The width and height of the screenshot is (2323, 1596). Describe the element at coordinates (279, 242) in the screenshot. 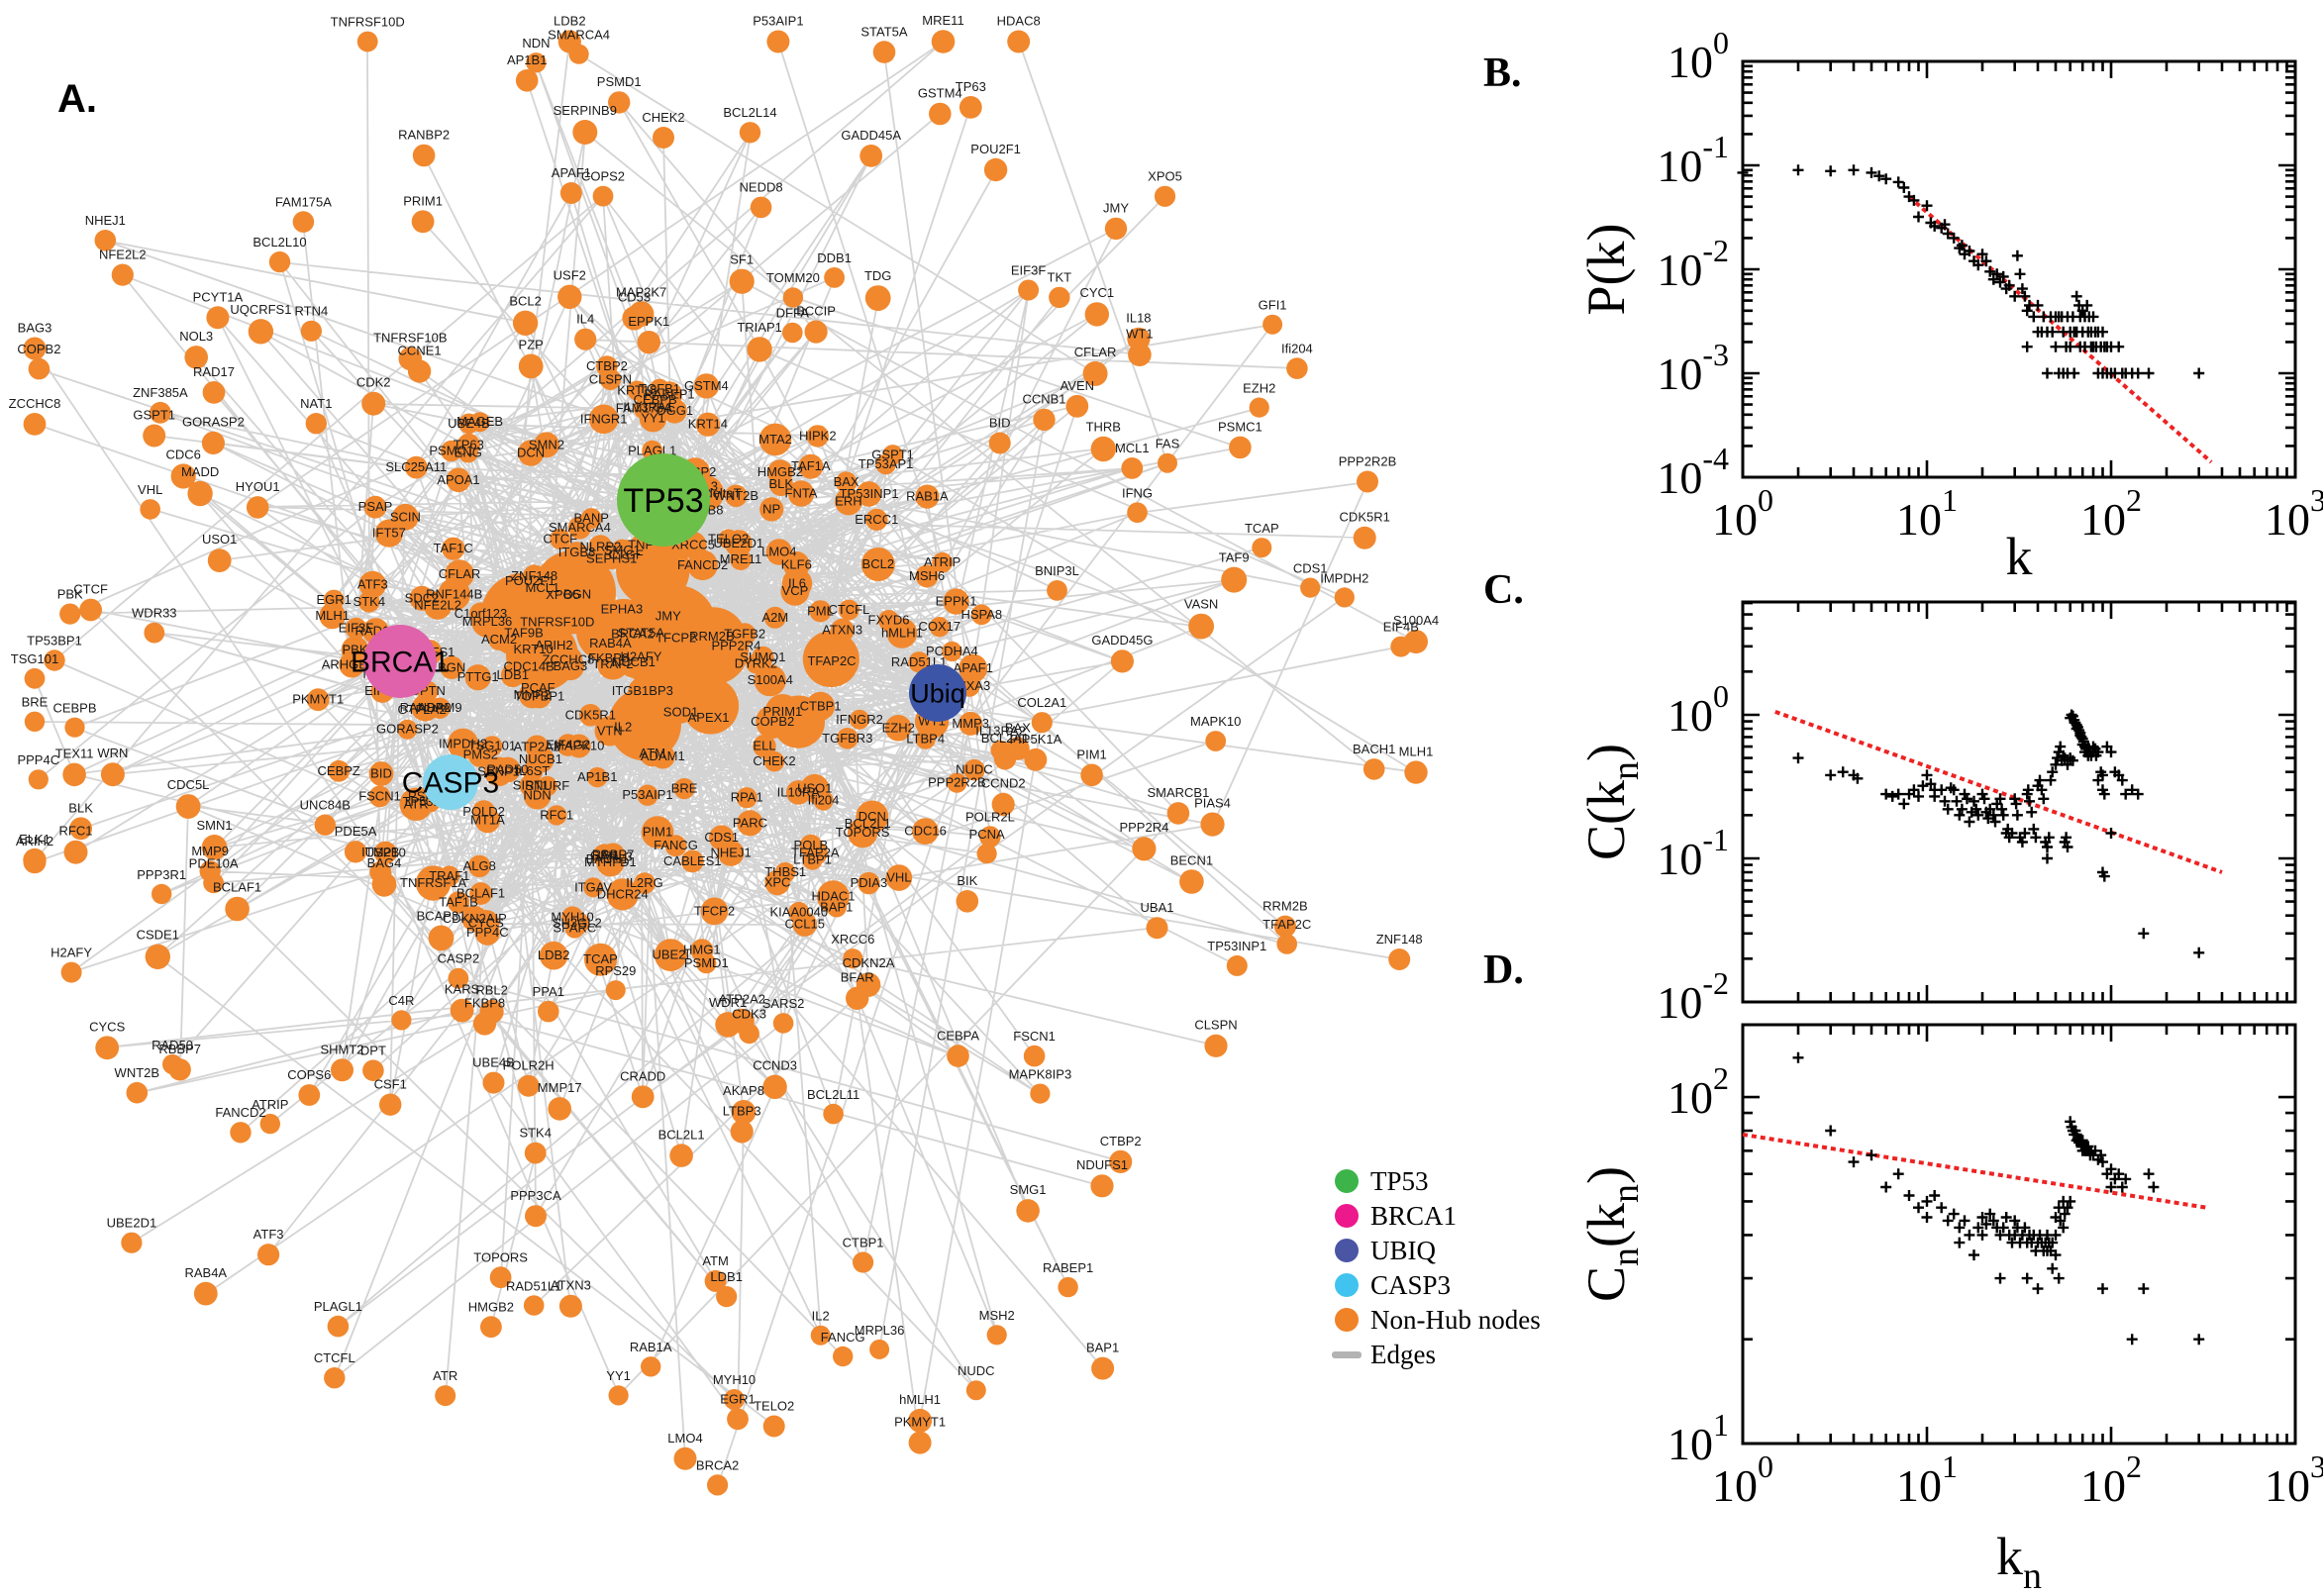

I see `node-label: BCL2L10` at that location.